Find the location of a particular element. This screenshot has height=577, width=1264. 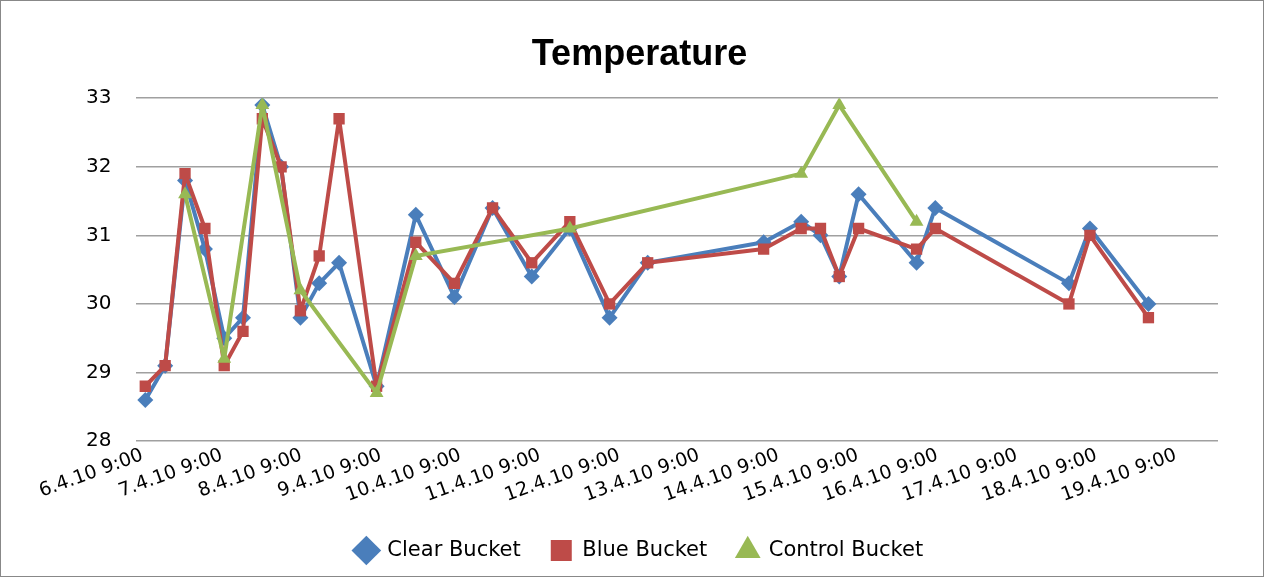

chart-title: Temperature is located at coordinates (639, 52).